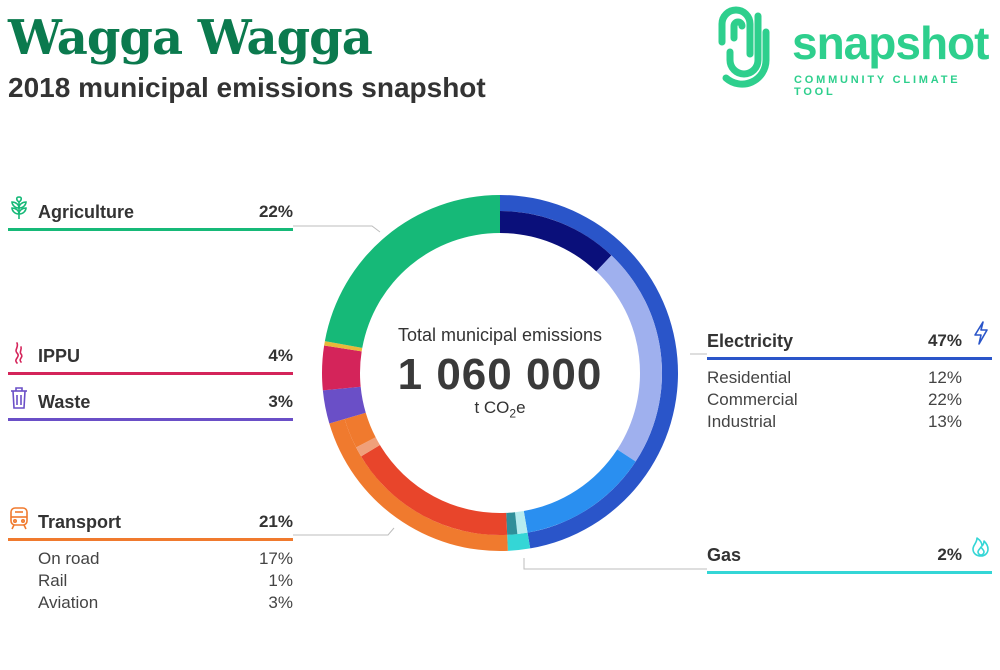 The image size is (1000, 670). Describe the element at coordinates (275, 211) in the screenshot. I see `agriculture-pct: 22%` at that location.